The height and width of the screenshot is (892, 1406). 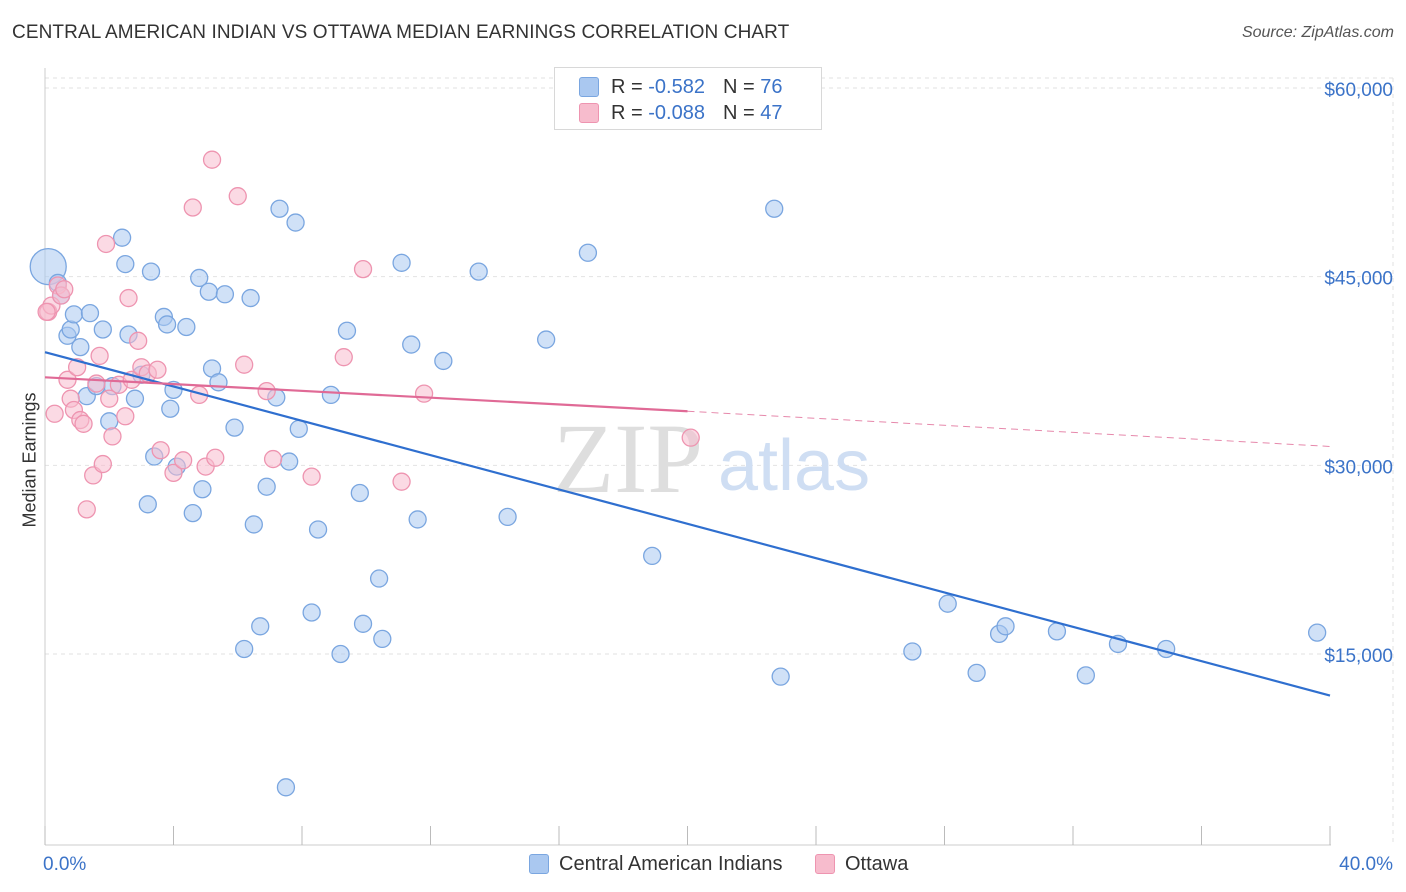 I want to click on legend-n-label: N =, so click(x=738, y=112).